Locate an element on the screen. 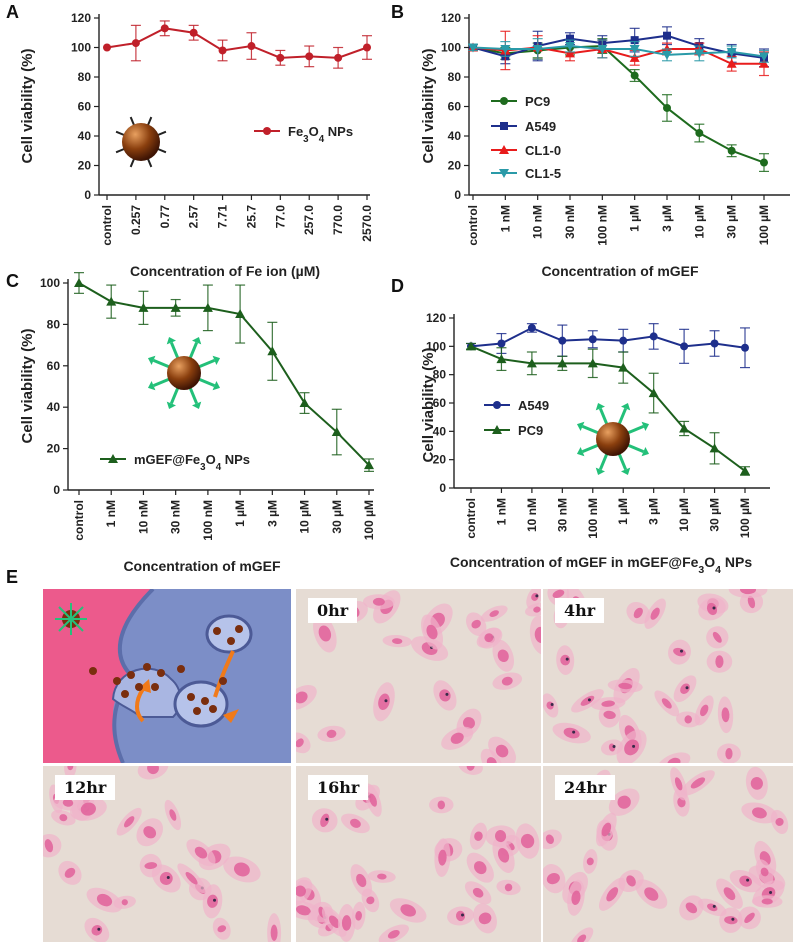  y-tick-label: 0 is located at coordinates (442, 488).